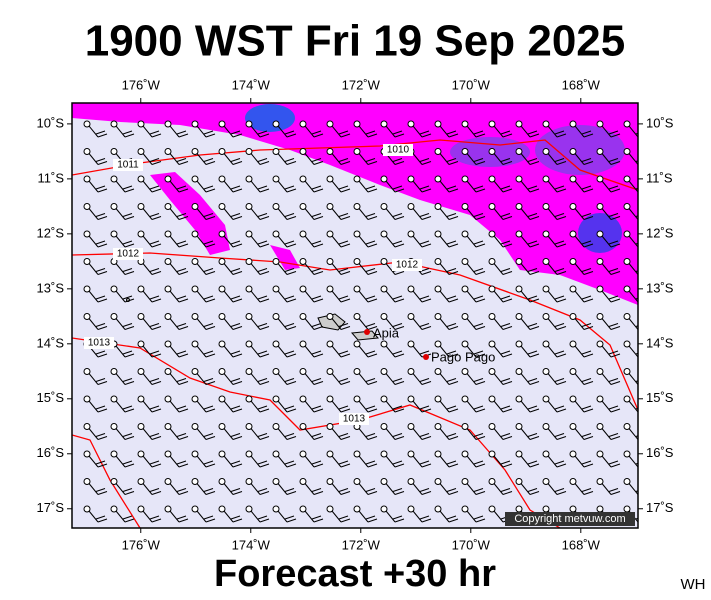 This screenshot has width=711, height=600. What do you see at coordinates (407, 265) in the screenshot?
I see `isobar-label: 1012` at bounding box center [407, 265].